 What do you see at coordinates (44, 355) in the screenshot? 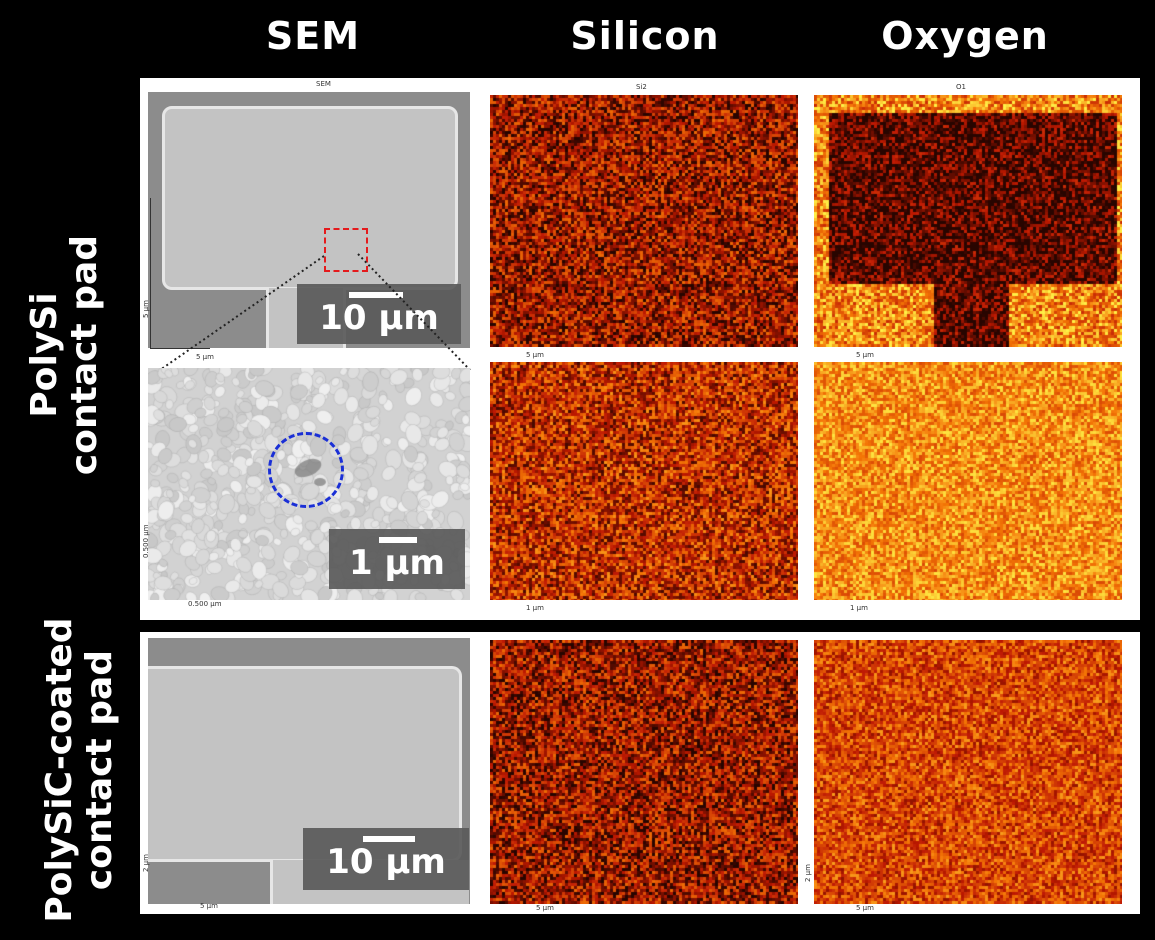
I see `row-label-polysi-line1: PolySi` at bounding box center [44, 355].